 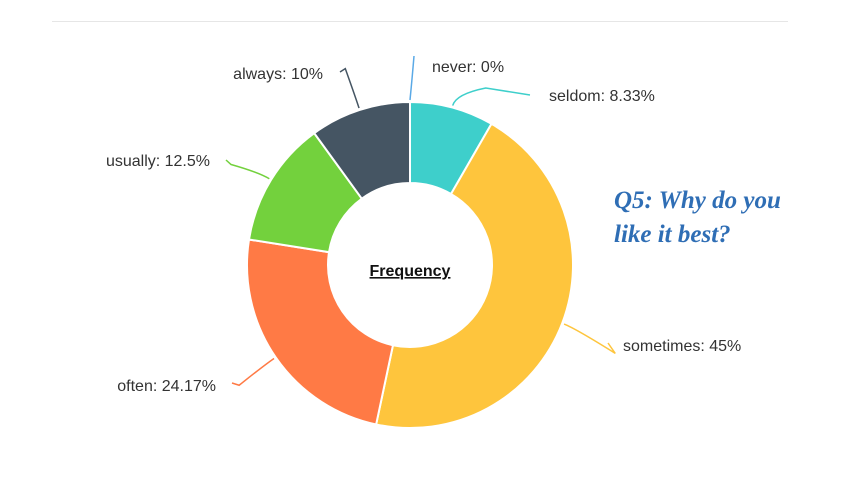 What do you see at coordinates (602, 96) in the screenshot?
I see `slice-label-seldom: seldom: 8.33%` at bounding box center [602, 96].